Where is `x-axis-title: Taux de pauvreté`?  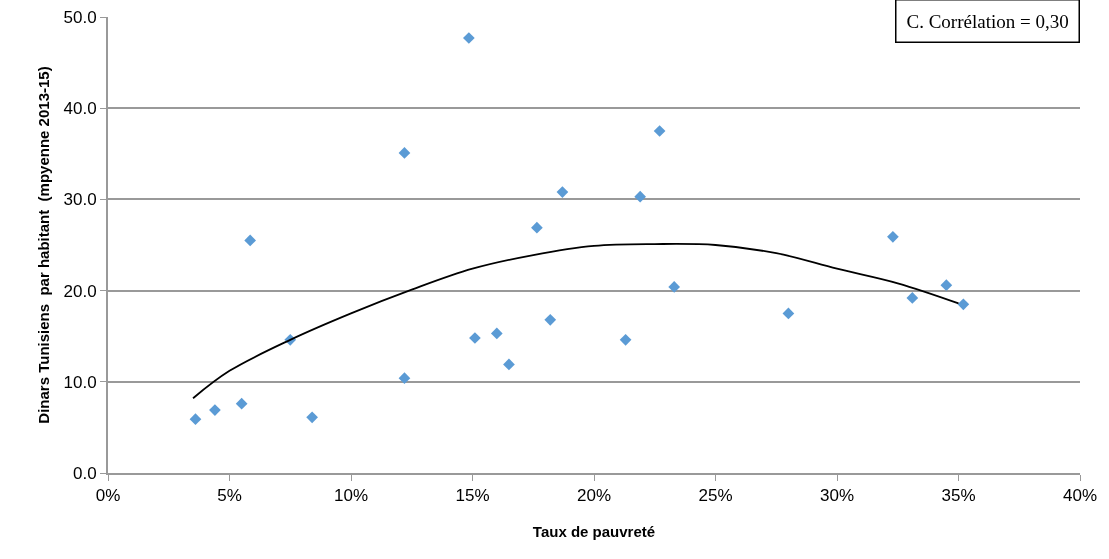 x-axis-title: Taux de pauvreté is located at coordinates (594, 531).